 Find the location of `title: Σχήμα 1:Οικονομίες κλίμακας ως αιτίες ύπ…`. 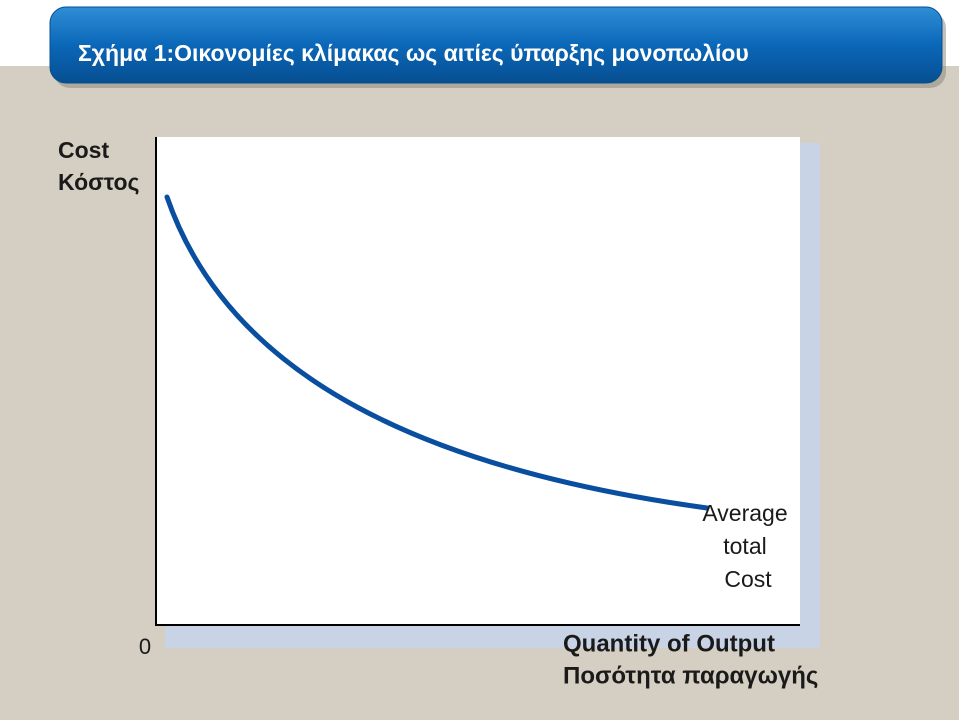

title: Σχήμα 1:Οικονομίες κλίμακας ως αιτίες ύπ… is located at coordinates (413, 53).